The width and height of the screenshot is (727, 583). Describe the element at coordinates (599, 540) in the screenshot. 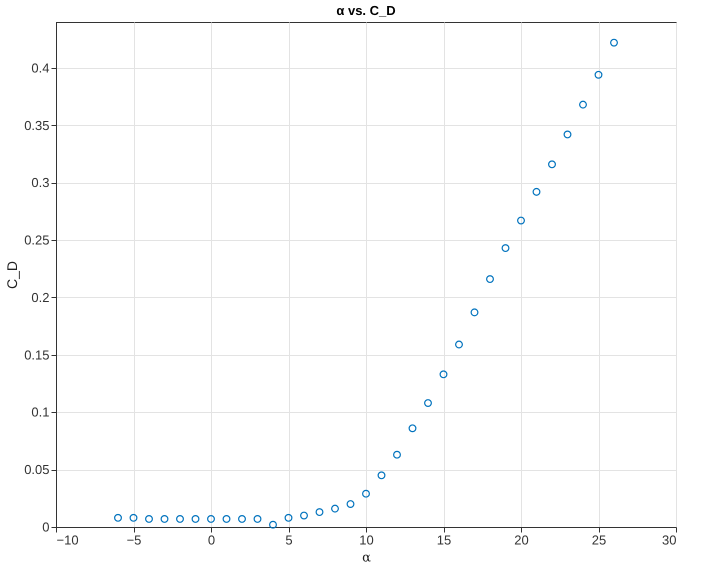

I see `x-tick-label: 25` at that location.